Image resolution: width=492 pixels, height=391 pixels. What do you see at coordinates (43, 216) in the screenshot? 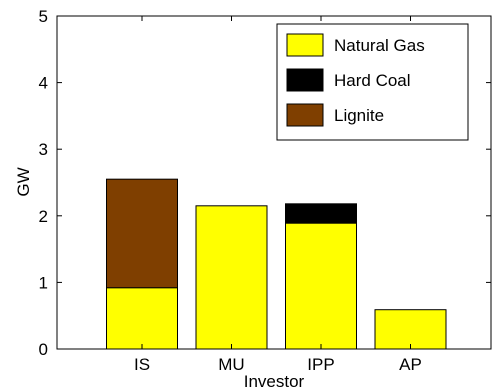
I see `y-tick-label: 2` at bounding box center [43, 216].